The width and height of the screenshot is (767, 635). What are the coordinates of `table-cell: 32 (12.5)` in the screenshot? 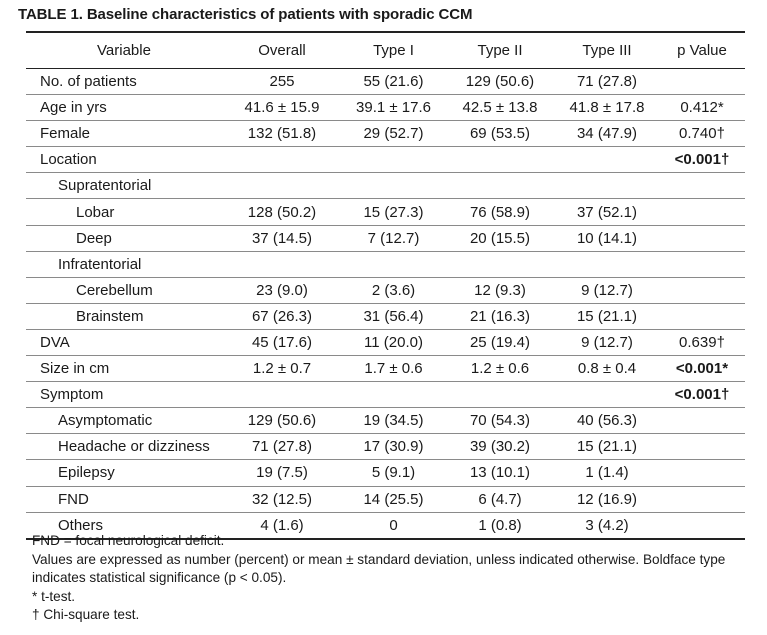 It's located at (282, 499).